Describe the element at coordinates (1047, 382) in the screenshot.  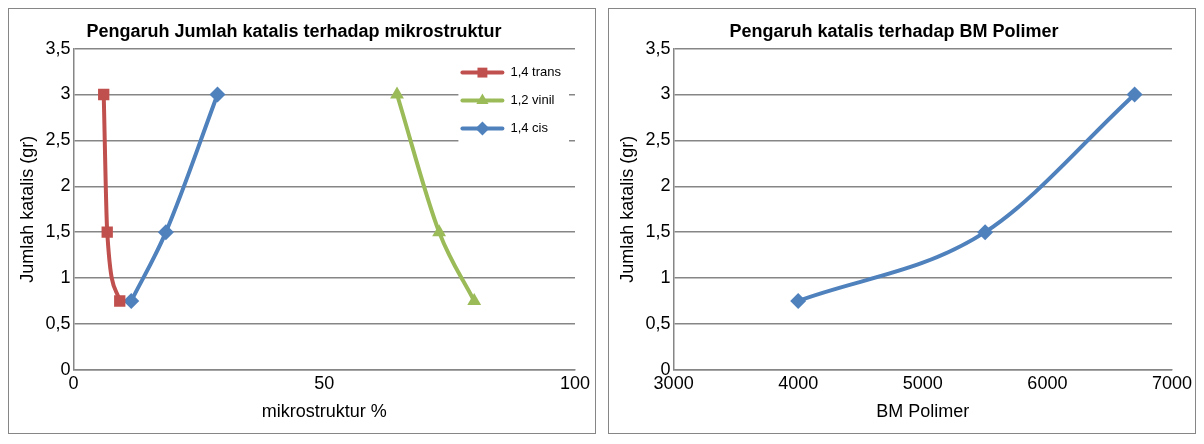
I see `x-tick-label: 6000` at that location.